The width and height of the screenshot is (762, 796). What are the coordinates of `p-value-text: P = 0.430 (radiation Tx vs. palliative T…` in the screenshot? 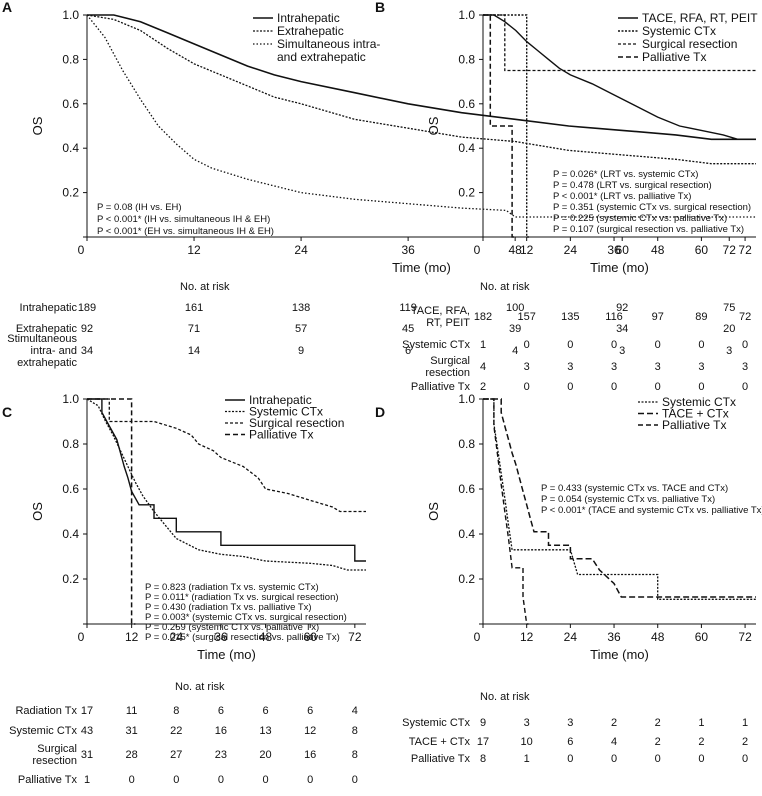 It's located at (228, 607).